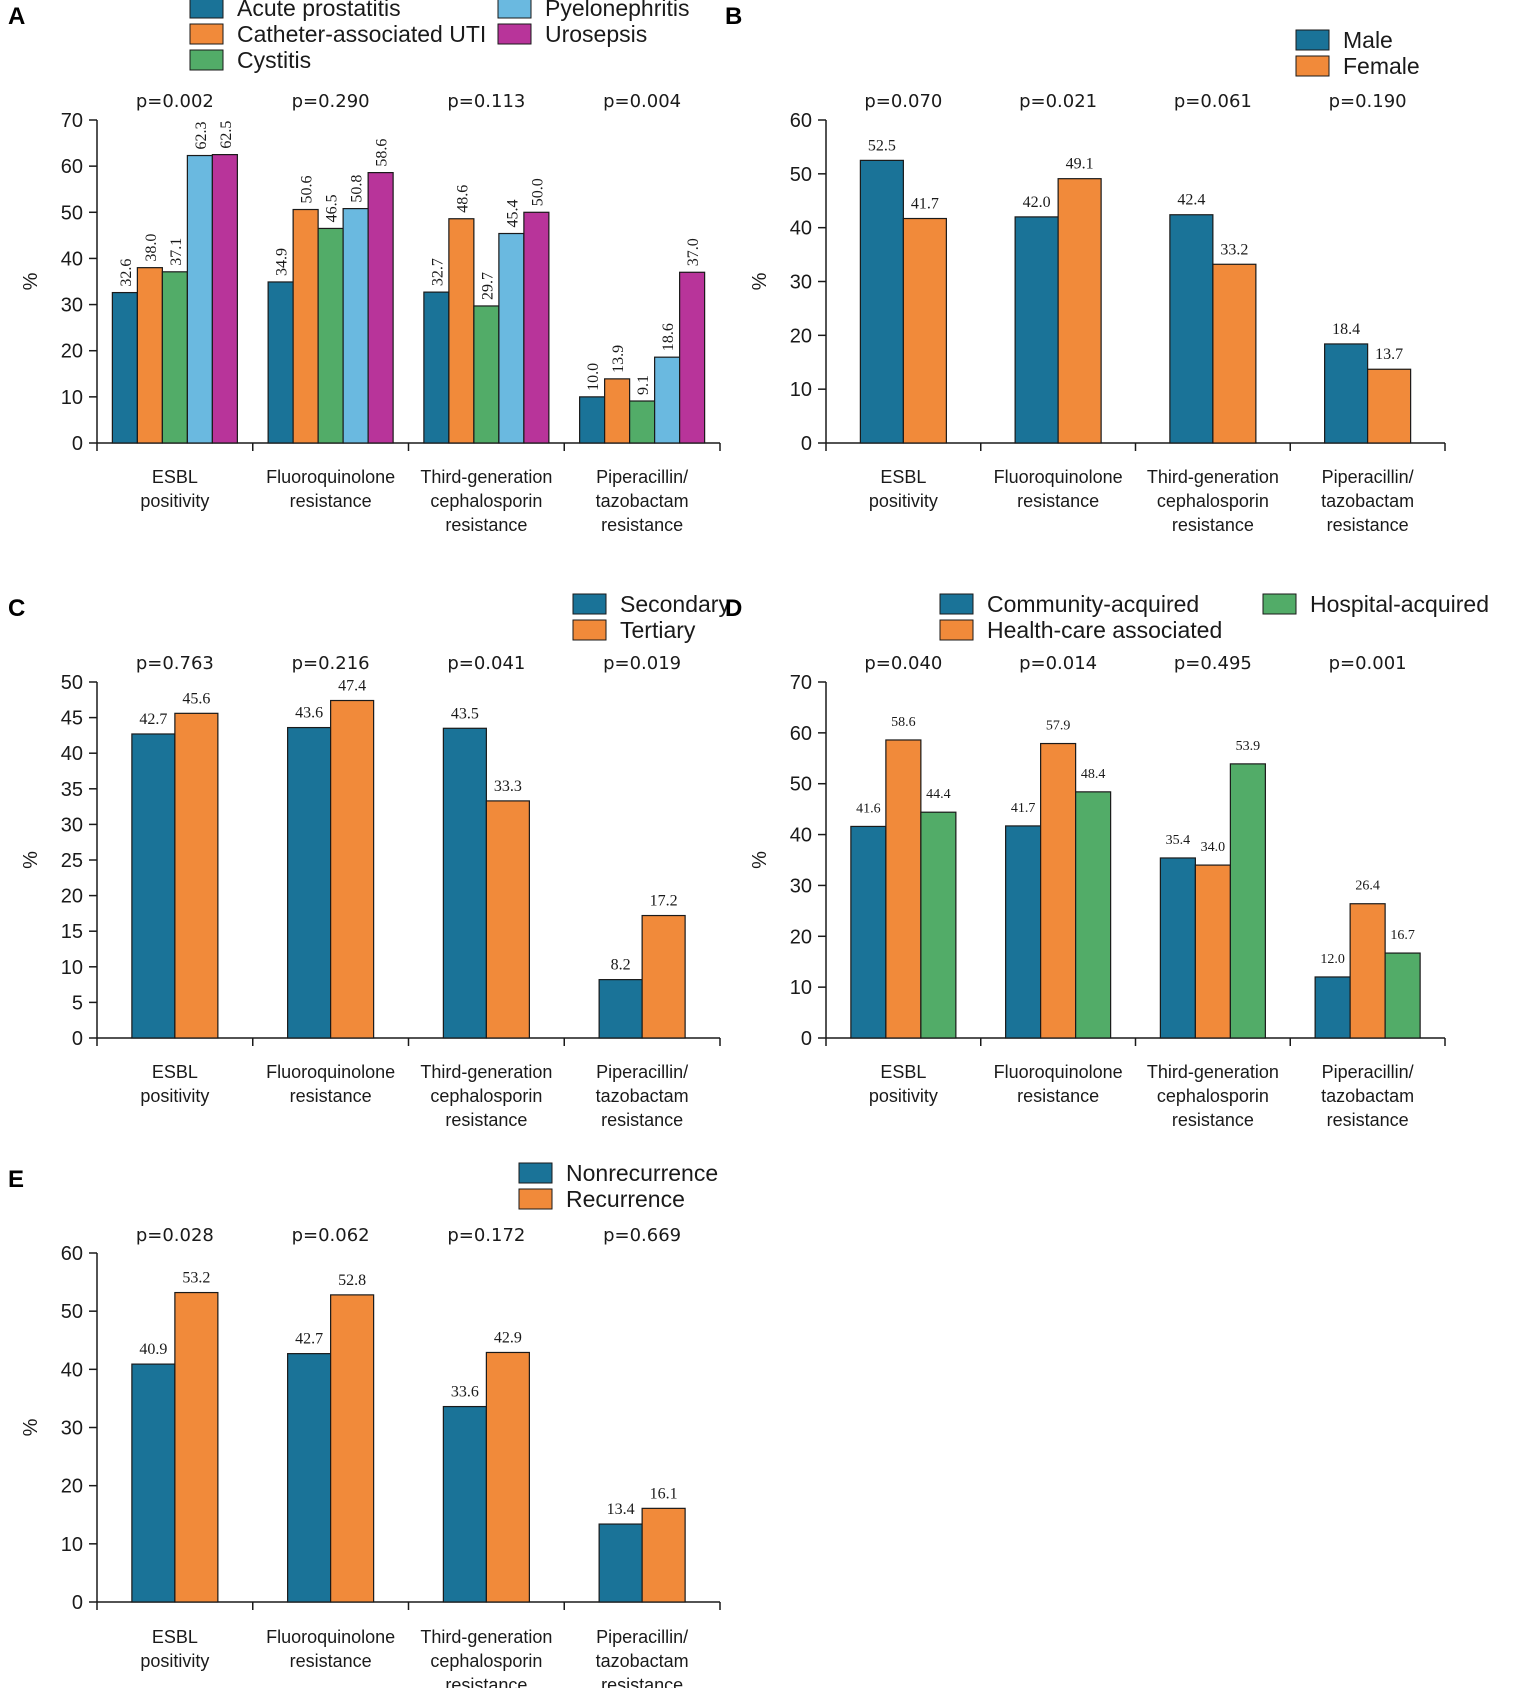 The image size is (1513, 1688). What do you see at coordinates (487, 286) in the screenshot?
I see `data-label: 29.7` at bounding box center [487, 286].